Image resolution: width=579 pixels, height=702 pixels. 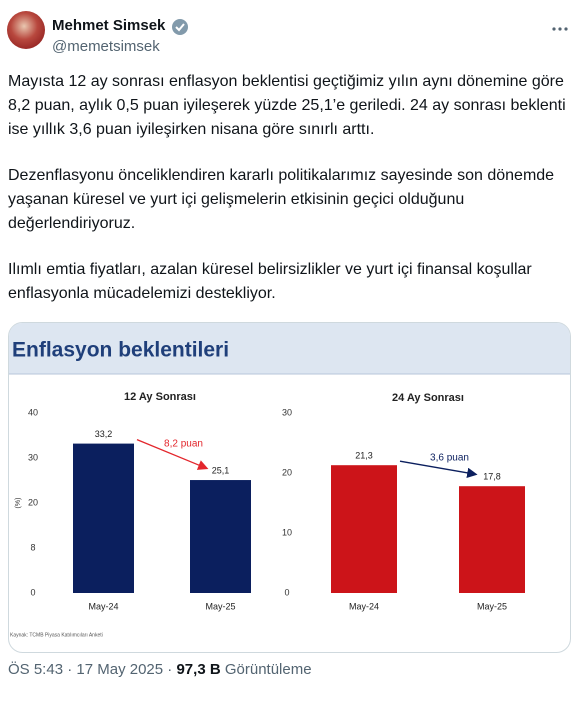 What do you see at coordinates (560, 29) in the screenshot?
I see `more-button` at bounding box center [560, 29].